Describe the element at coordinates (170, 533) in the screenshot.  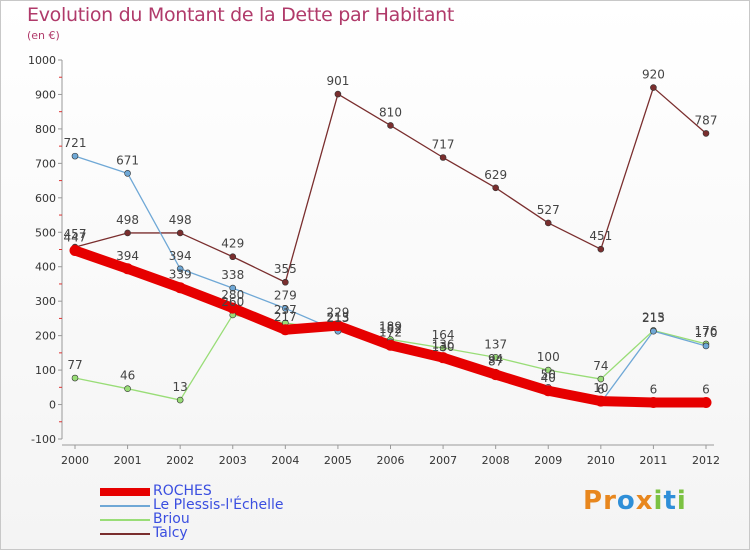
I see `legend-label: Talcy` at that location.